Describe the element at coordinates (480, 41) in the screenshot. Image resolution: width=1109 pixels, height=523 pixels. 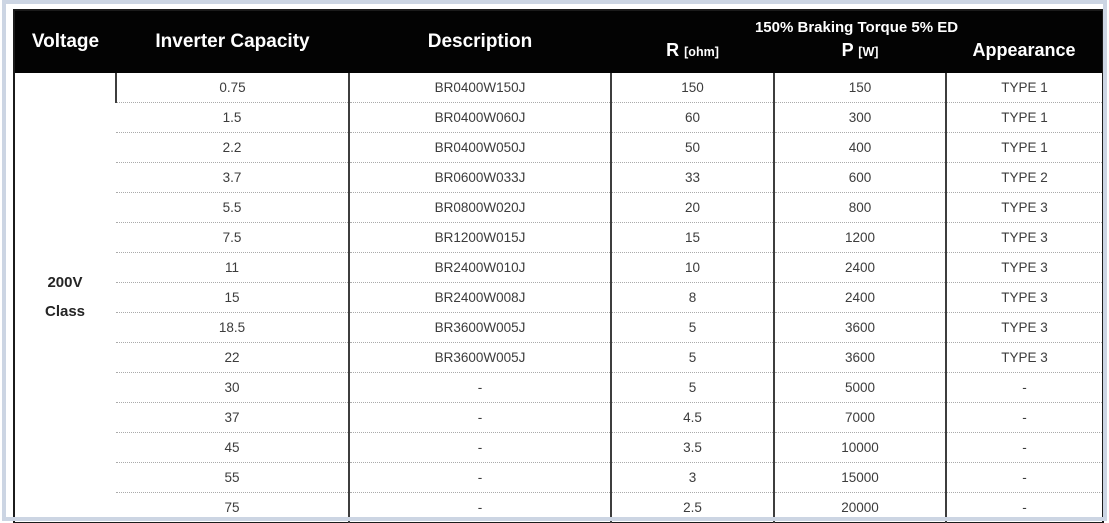
I see `header-description: Description` at that location.